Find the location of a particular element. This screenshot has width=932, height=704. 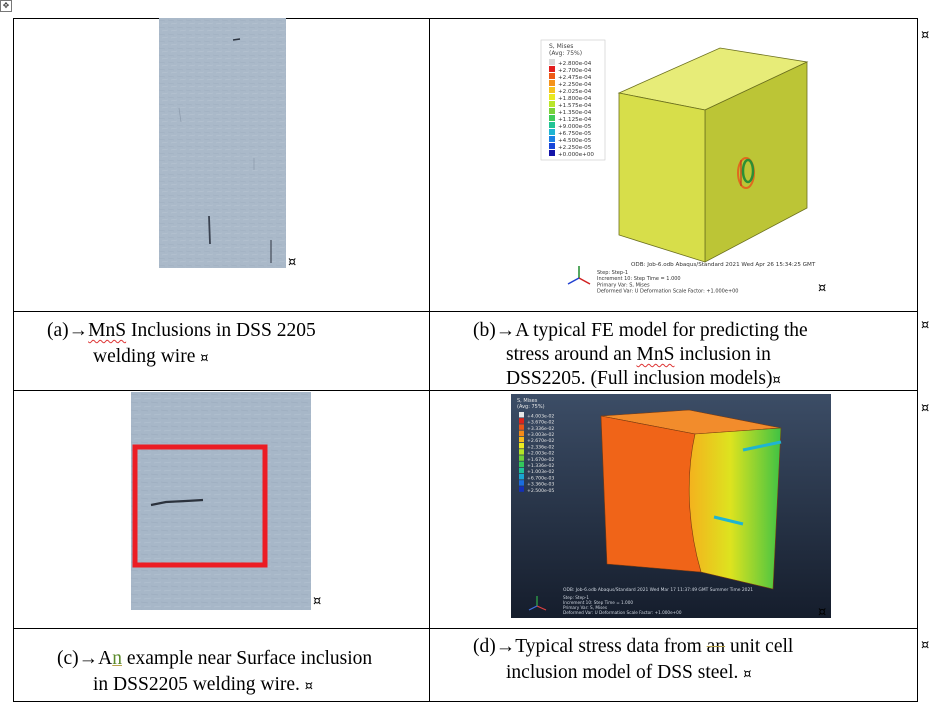

step-line: Increment 10: Step Time = 1.000 is located at coordinates (598, 602).